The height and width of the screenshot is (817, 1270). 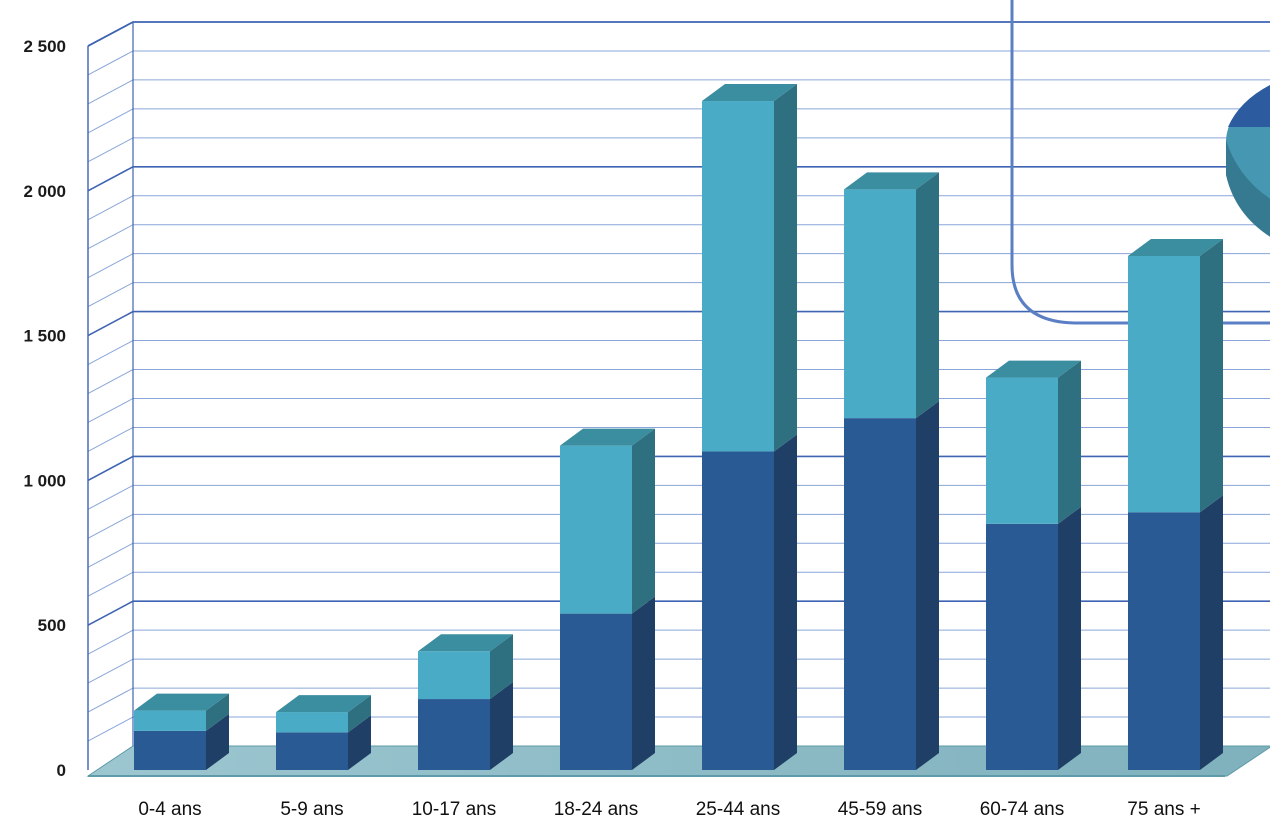 I want to click on chart-floor, so click(x=678, y=761).